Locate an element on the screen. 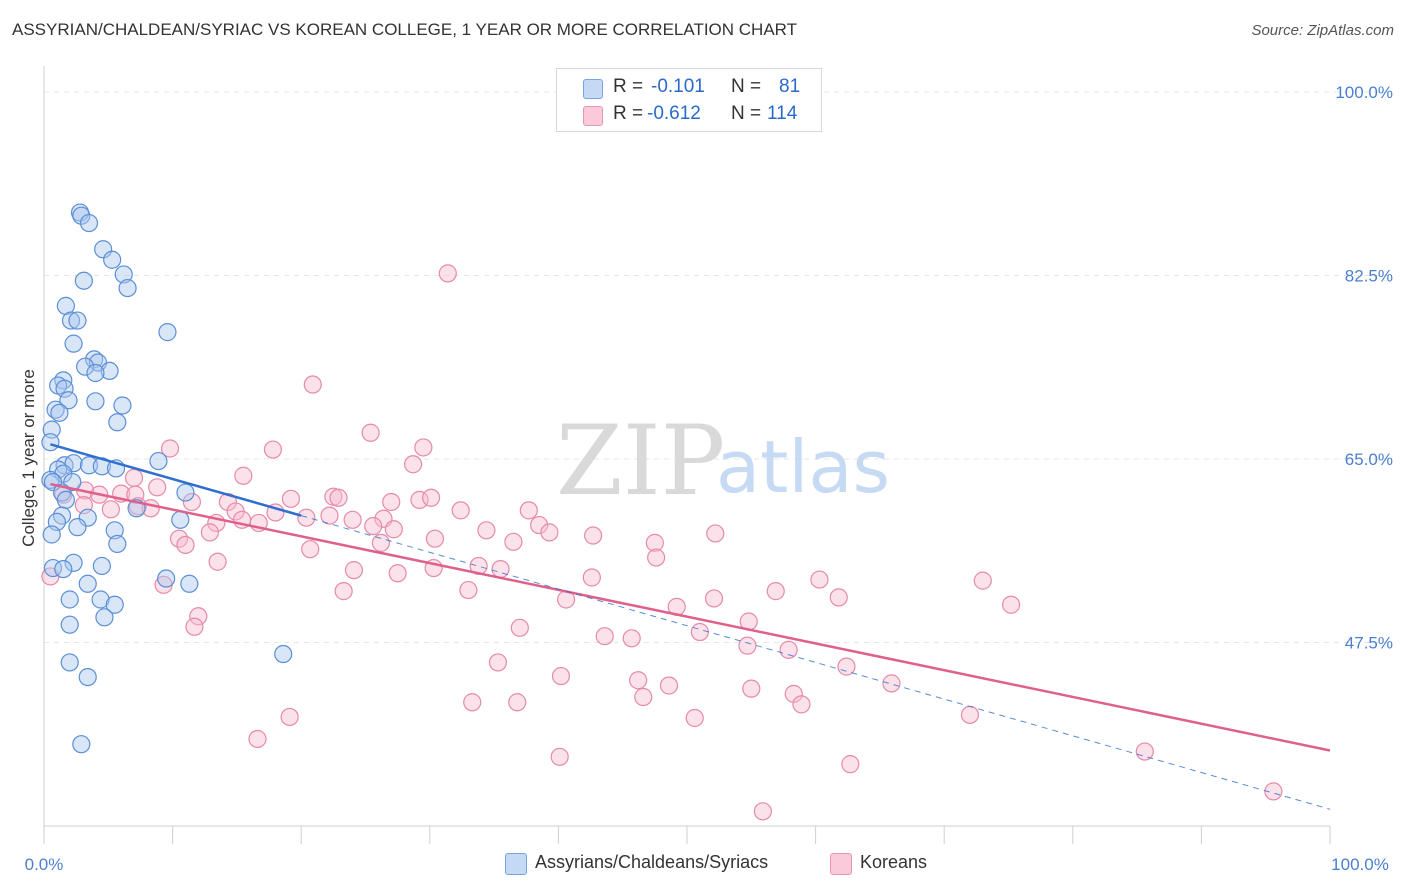 This screenshot has height=892, width=1406. watermark: ZIP atlas is located at coordinates (723, 461).